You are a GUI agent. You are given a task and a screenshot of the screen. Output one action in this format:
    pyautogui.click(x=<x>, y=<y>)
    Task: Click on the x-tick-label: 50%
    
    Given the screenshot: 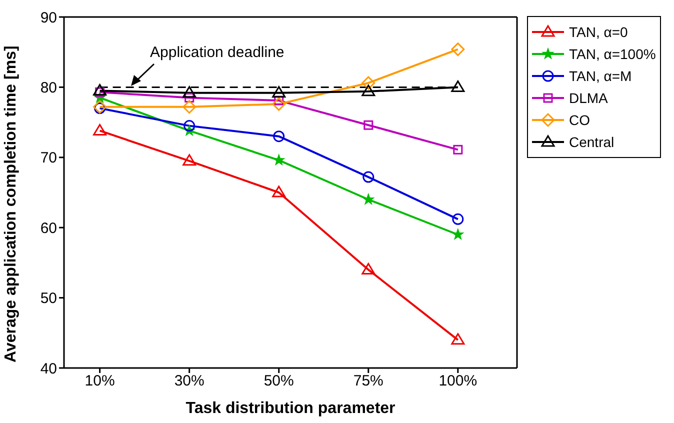 What is the action you would take?
    pyautogui.click(x=279, y=381)
    